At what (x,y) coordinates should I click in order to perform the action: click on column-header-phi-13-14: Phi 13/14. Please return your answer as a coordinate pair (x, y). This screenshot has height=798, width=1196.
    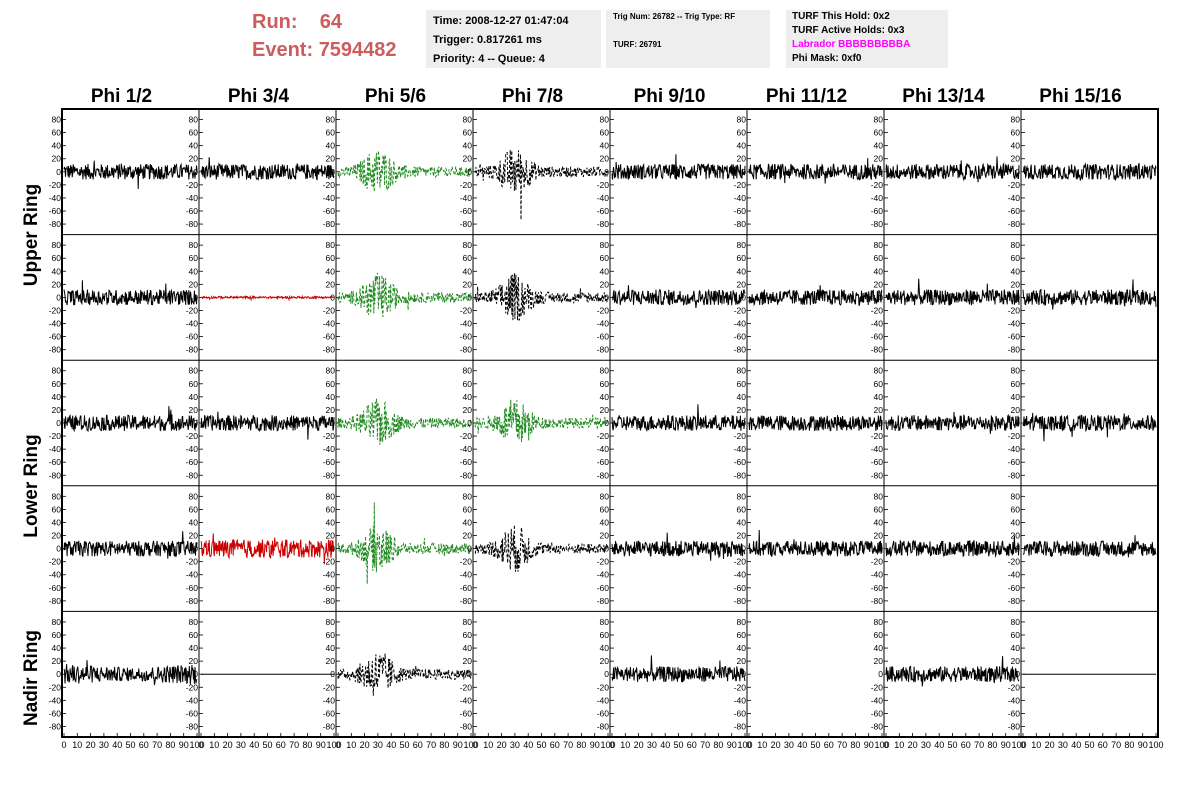
    Looking at the image, I should click on (943, 96).